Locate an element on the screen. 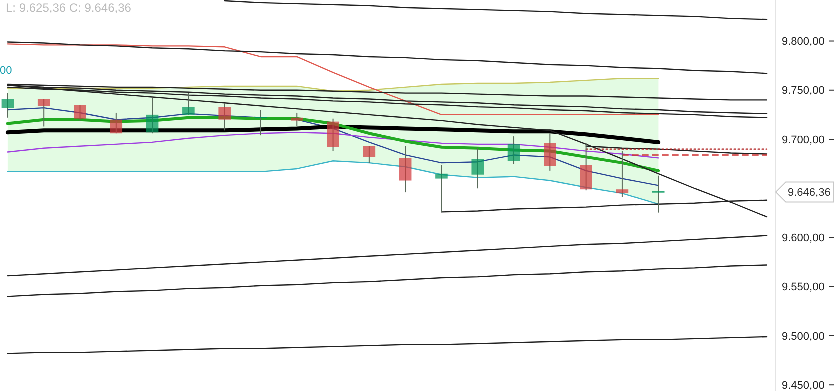 The height and width of the screenshot is (391, 834). y-tick-label: 9.750,00 is located at coordinates (803, 91).